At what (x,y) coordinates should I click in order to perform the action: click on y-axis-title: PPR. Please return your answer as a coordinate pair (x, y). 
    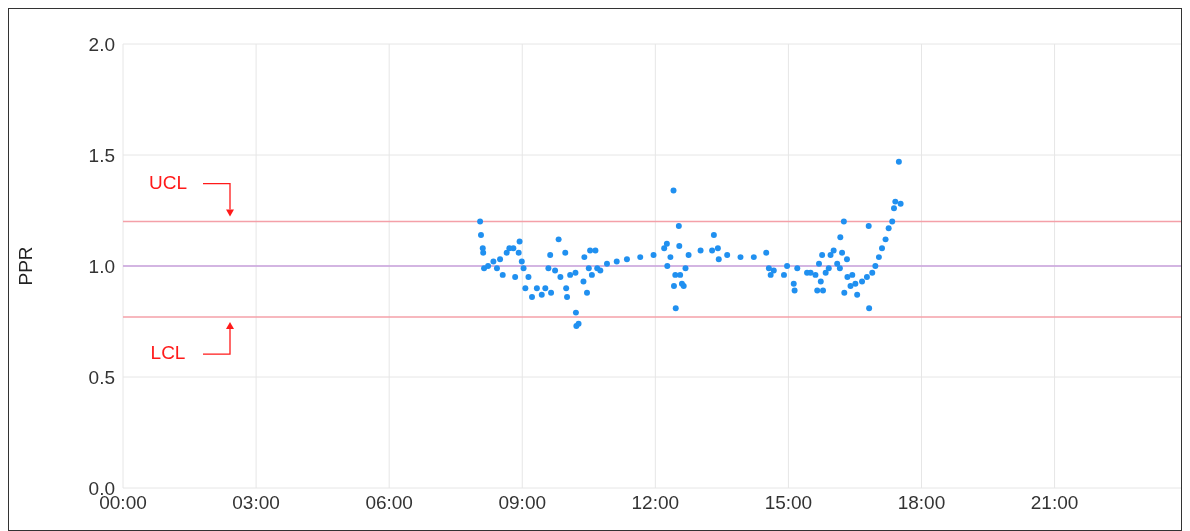
    Looking at the image, I should click on (25, 266).